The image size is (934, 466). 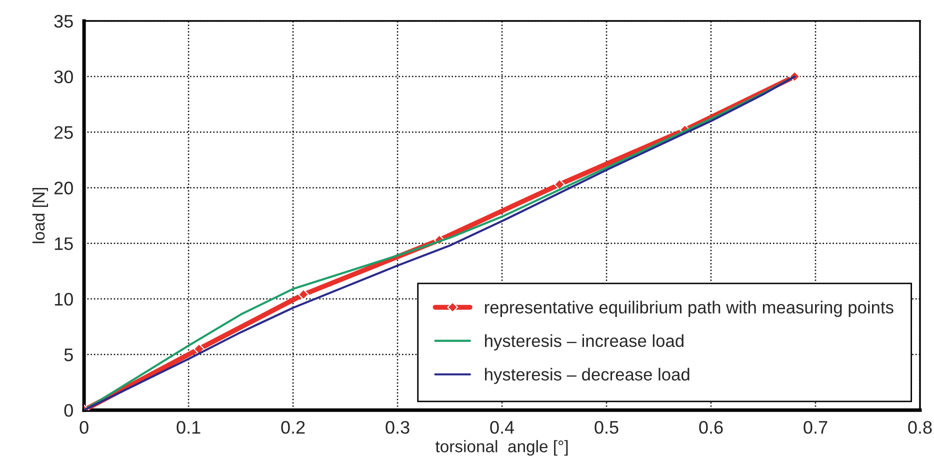 What do you see at coordinates (63, 188) in the screenshot?
I see `y-tick-label: 20` at bounding box center [63, 188].